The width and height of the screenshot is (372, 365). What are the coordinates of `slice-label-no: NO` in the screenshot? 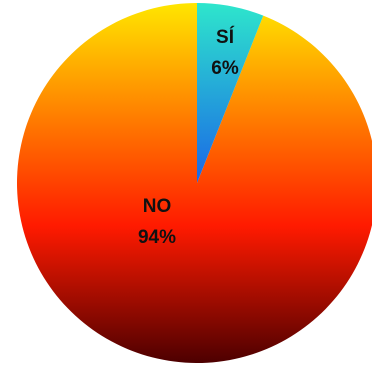 It's located at (157, 206).